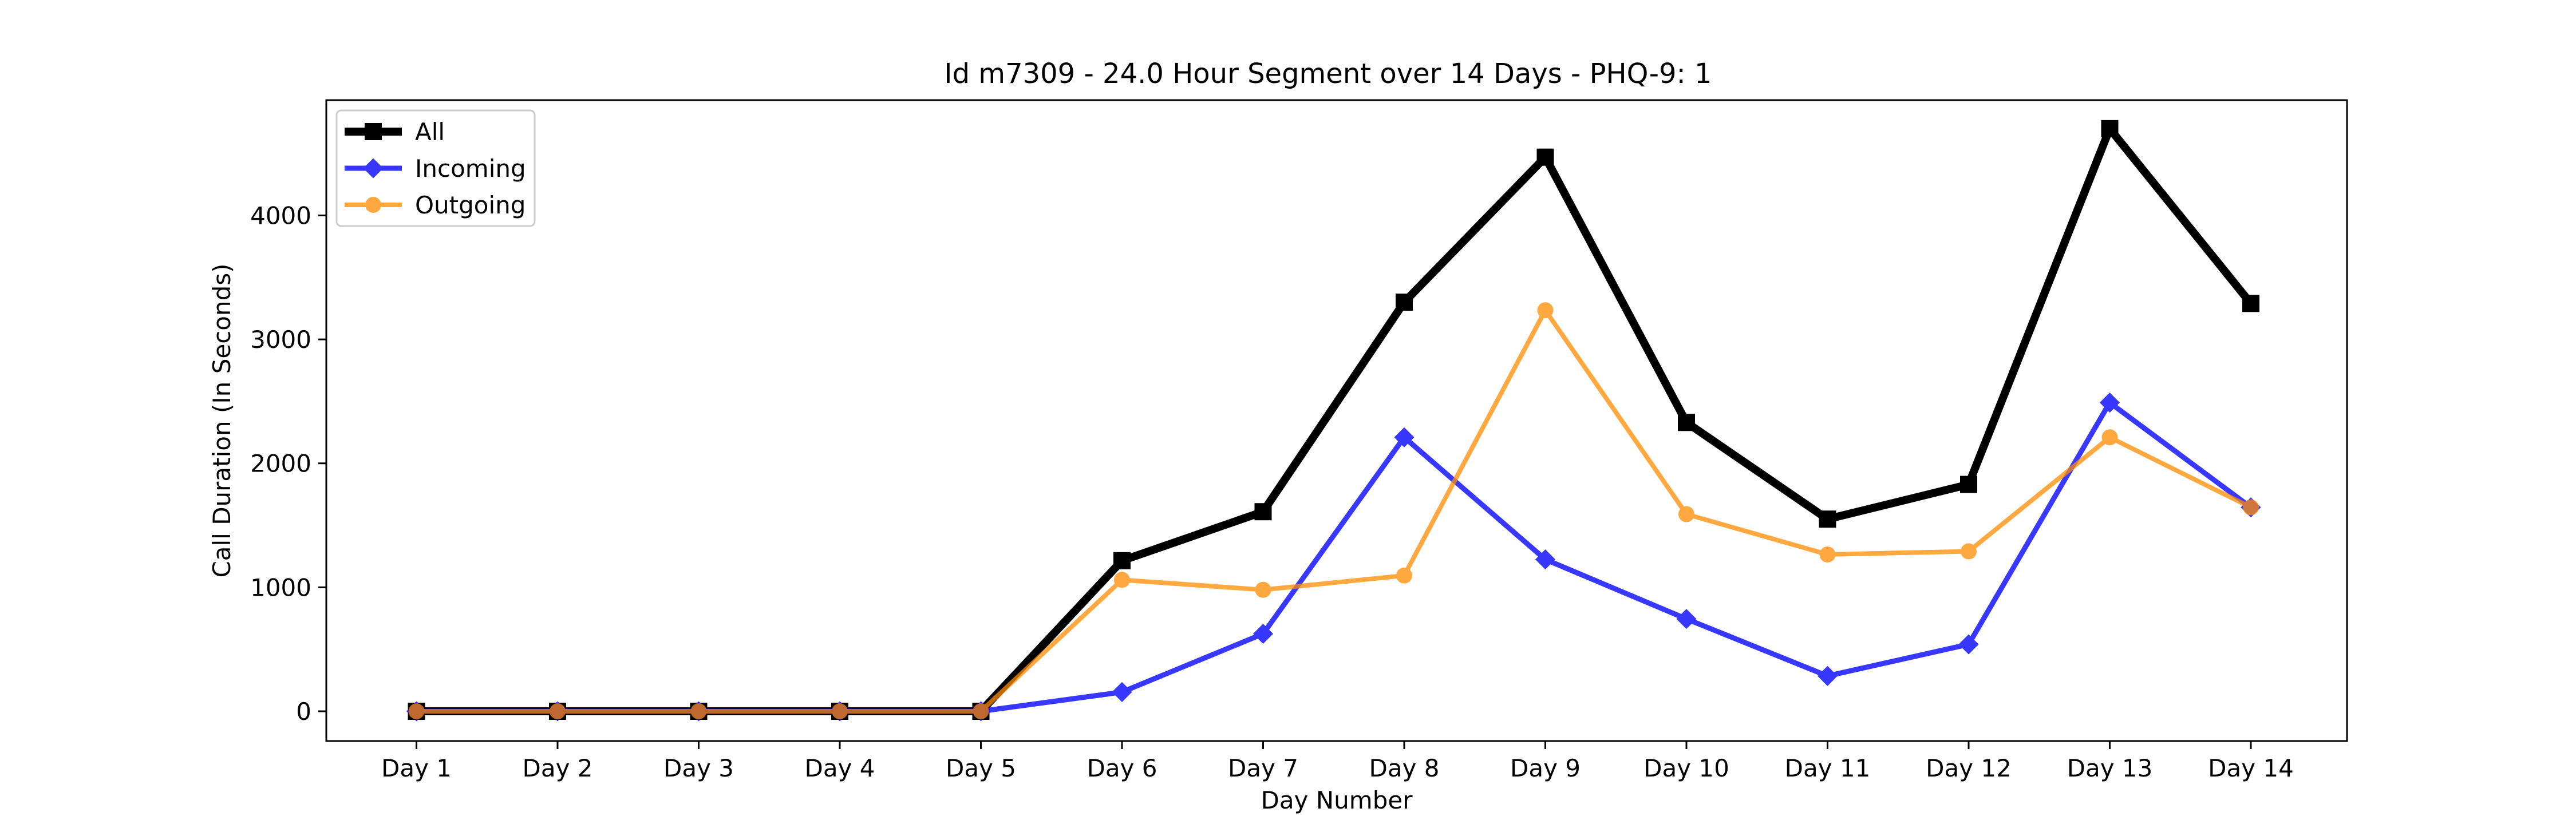 This screenshot has width=2576, height=824. I want to click on y-tick-label: 4000, so click(280, 215).